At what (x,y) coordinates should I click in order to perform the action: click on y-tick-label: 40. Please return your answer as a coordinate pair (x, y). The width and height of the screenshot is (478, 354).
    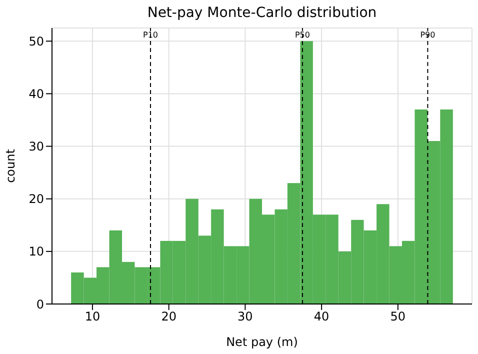
    Looking at the image, I should click on (36, 93).